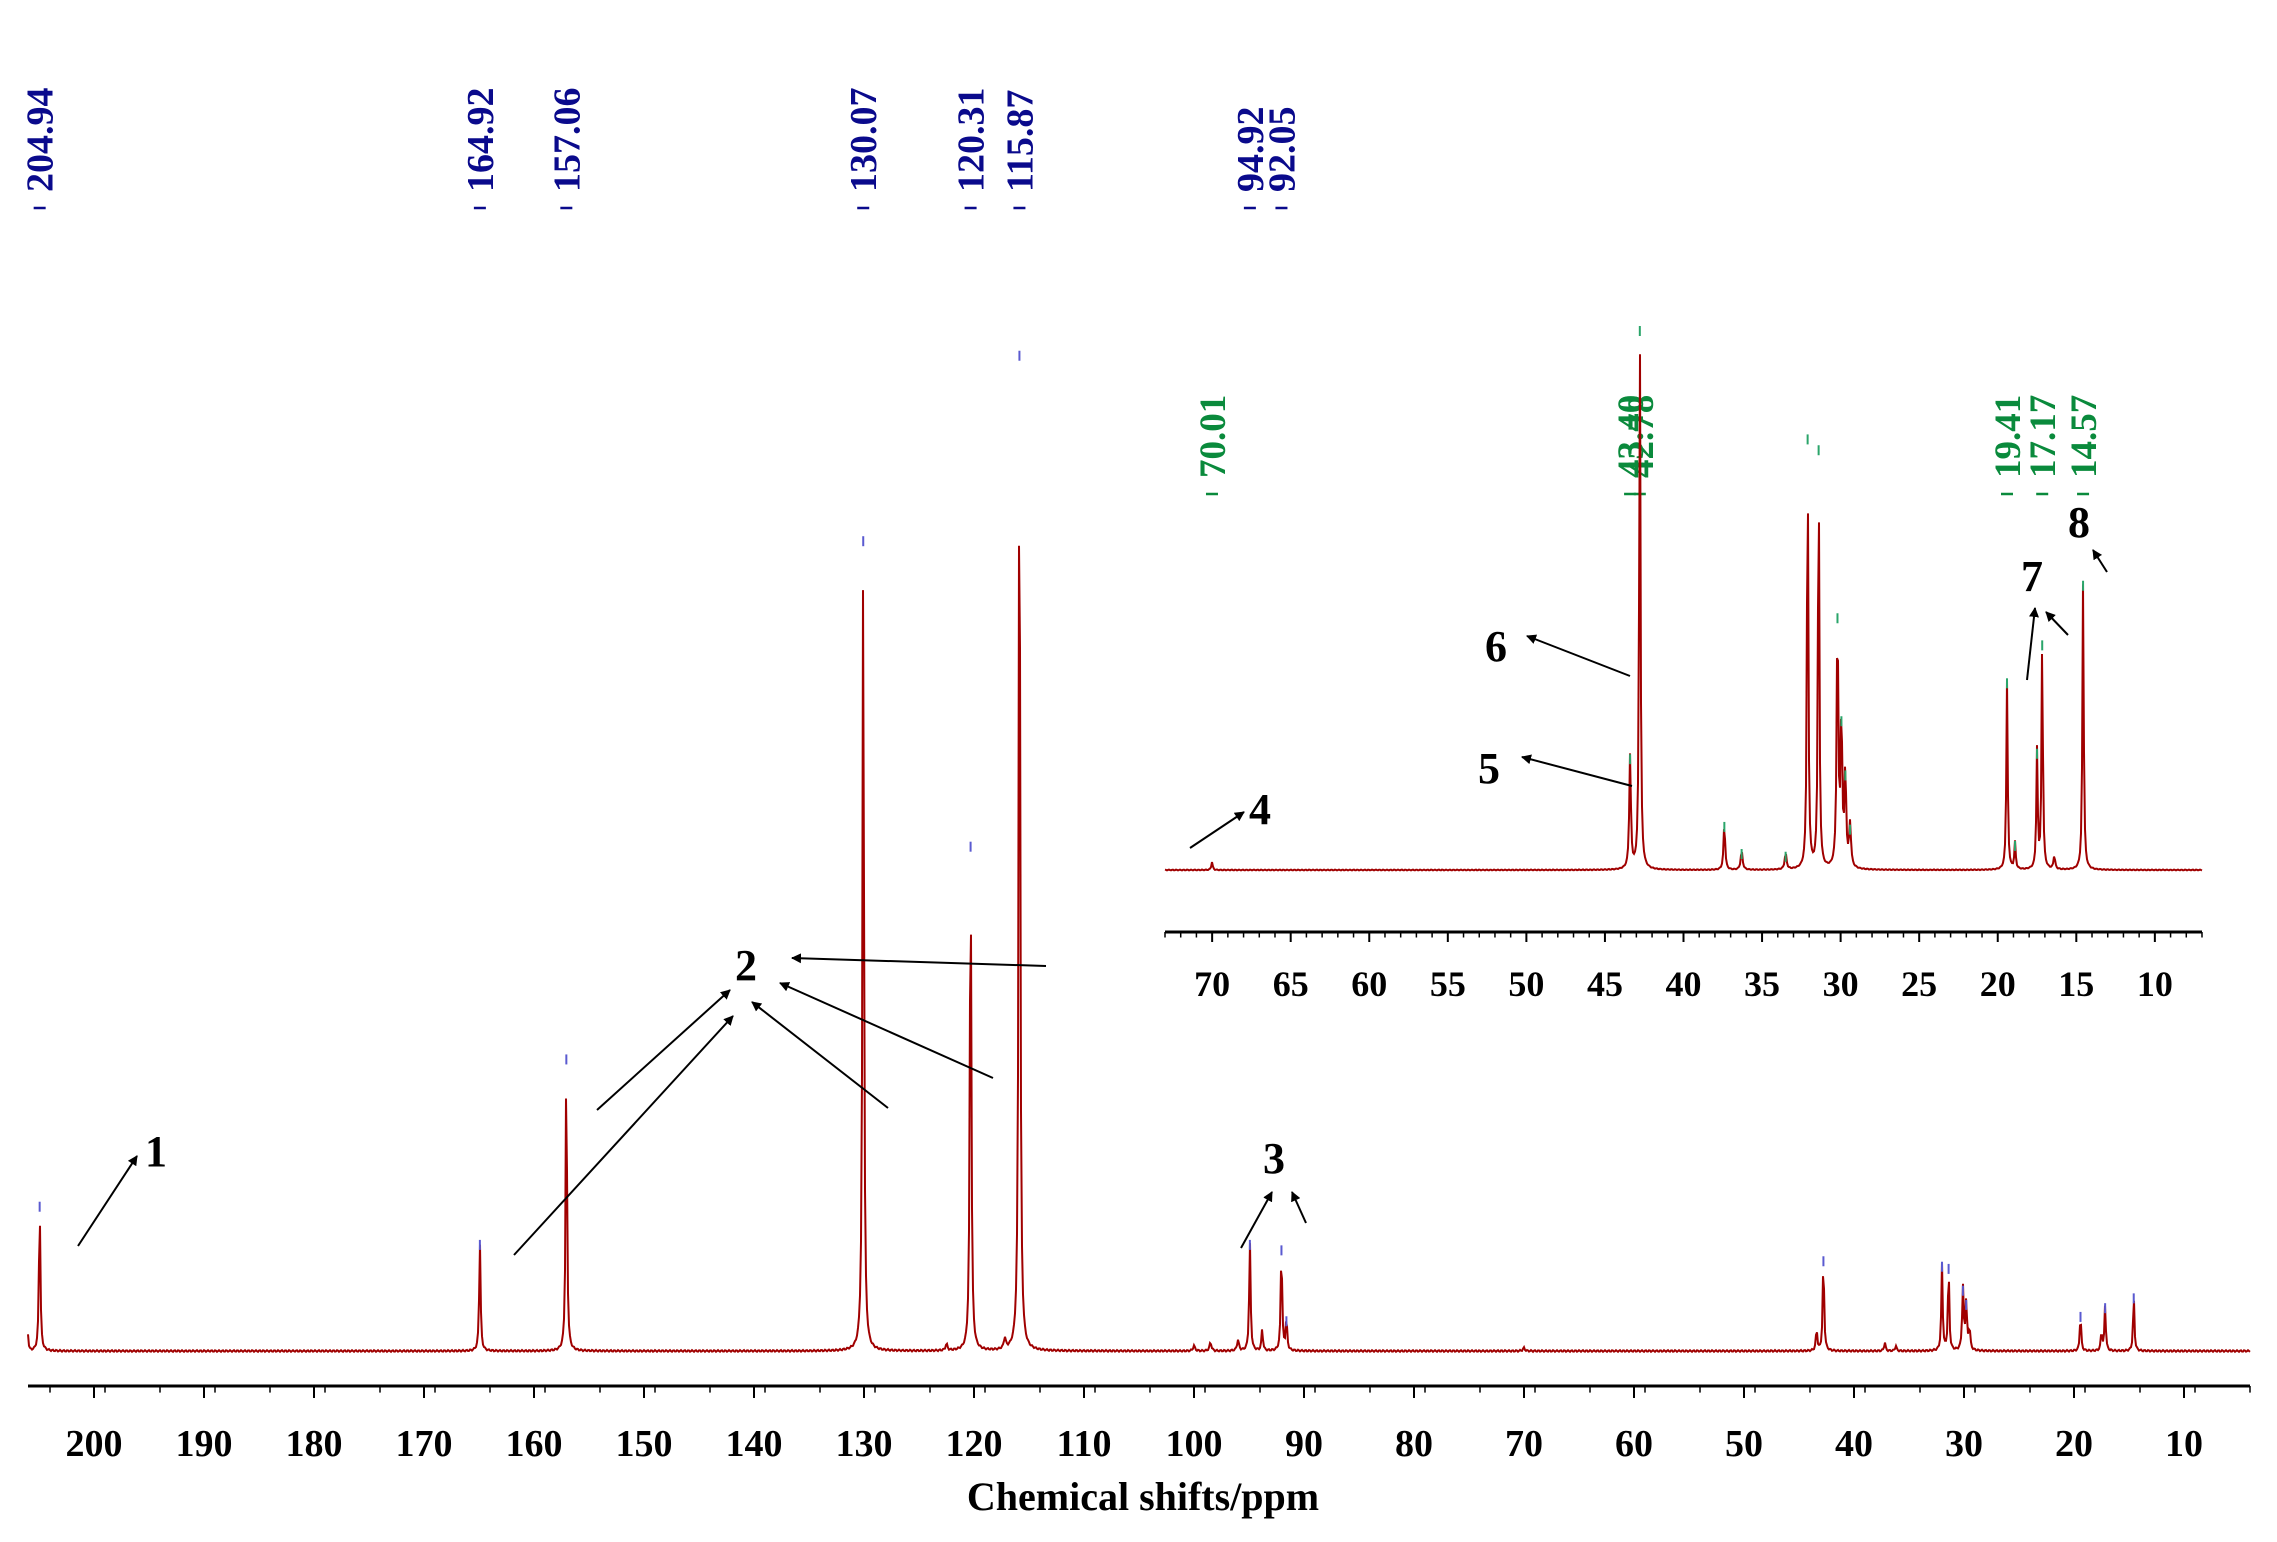 Image resolution: width=2277 pixels, height=1542 pixels. Describe the element at coordinates (156, 1151) in the screenshot. I see `annotation-1: 1` at that location.